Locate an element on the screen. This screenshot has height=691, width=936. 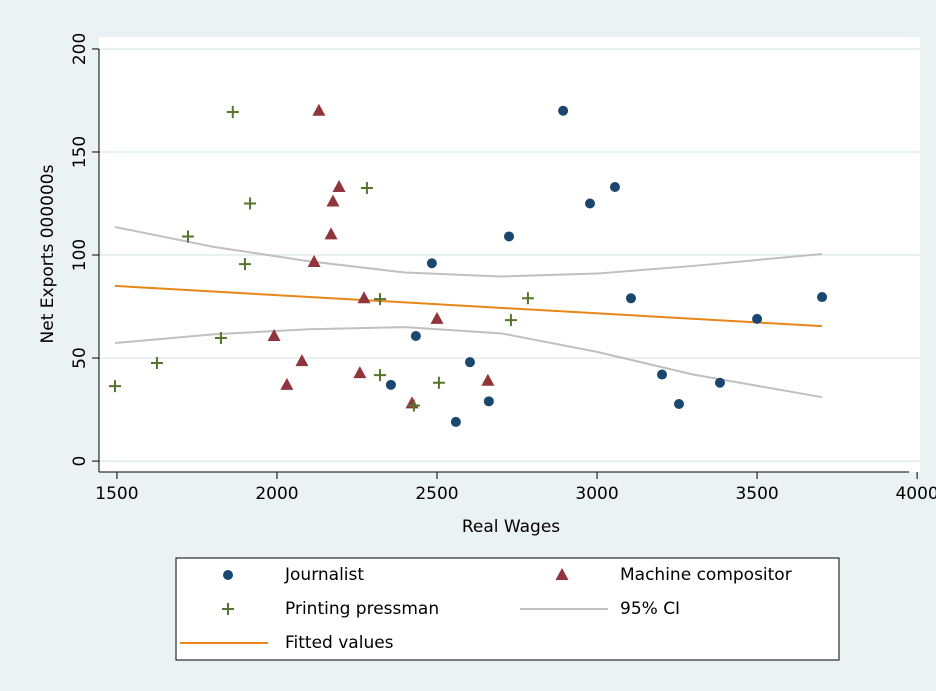
y-tick-label: 50 is located at coordinates (80, 358).